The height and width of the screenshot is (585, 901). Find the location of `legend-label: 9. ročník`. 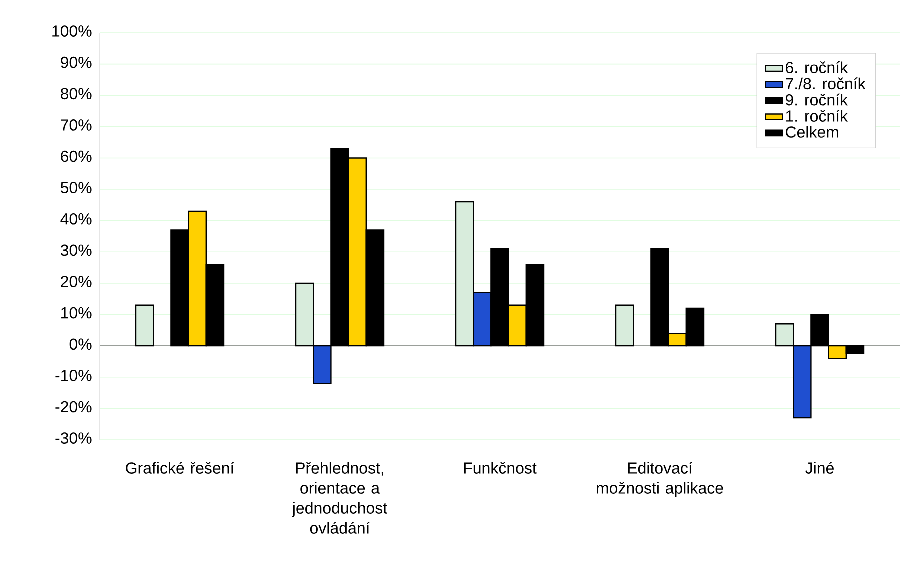

legend-label: 9. ročník is located at coordinates (817, 100).